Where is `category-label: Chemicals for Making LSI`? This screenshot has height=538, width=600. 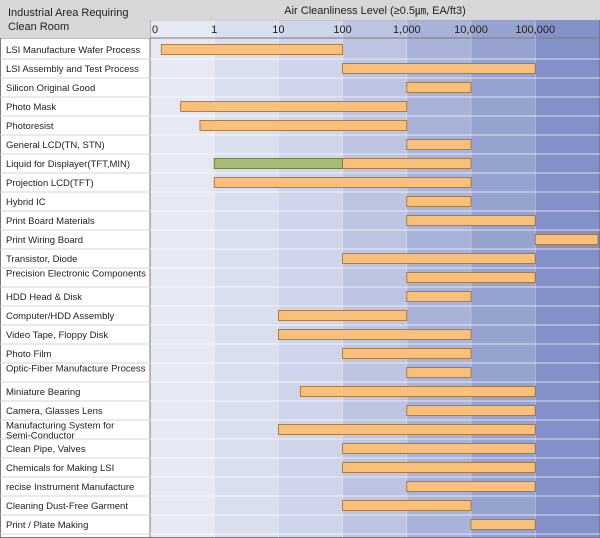 category-label: Chemicals for Making LSI is located at coordinates (60, 468).